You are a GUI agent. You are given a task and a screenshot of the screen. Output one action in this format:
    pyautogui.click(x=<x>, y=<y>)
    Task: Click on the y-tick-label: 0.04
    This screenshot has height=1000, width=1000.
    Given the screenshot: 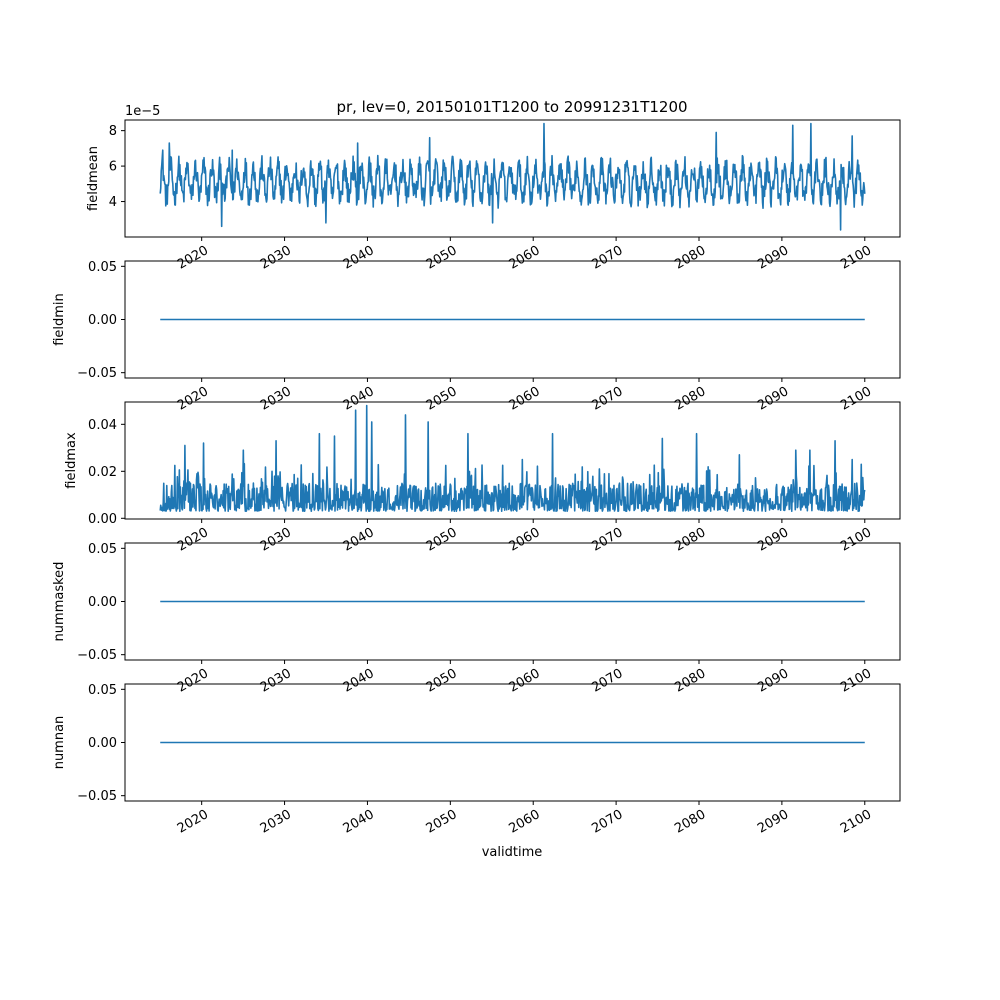 What is the action you would take?
    pyautogui.click(x=102, y=425)
    